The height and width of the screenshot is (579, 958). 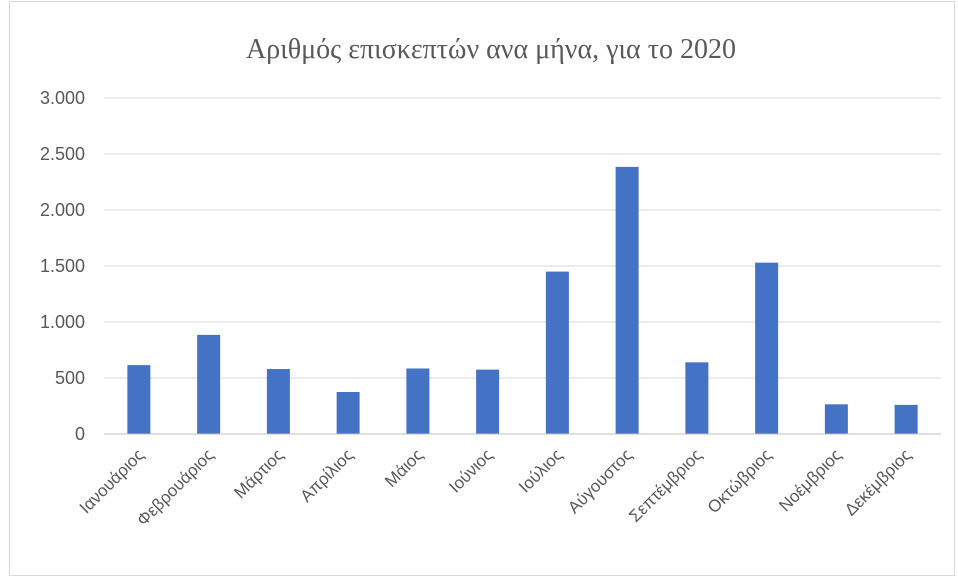 What do you see at coordinates (62, 322) in the screenshot?
I see `y-tick-label: 1.000` at bounding box center [62, 322].